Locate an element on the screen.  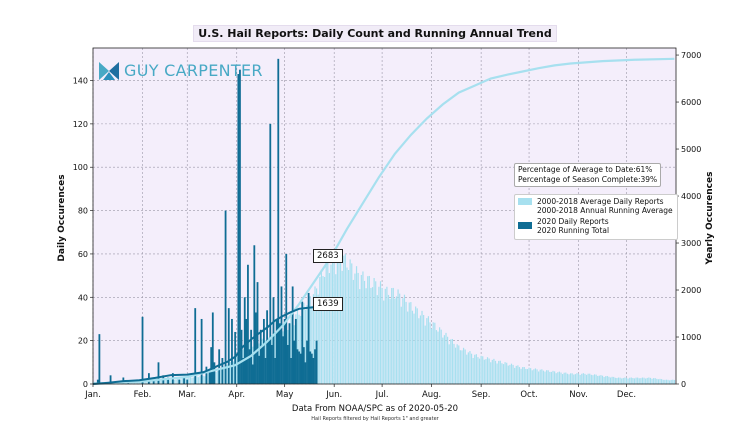
x-tick-label: Dec. is located at coordinates (626, 395).